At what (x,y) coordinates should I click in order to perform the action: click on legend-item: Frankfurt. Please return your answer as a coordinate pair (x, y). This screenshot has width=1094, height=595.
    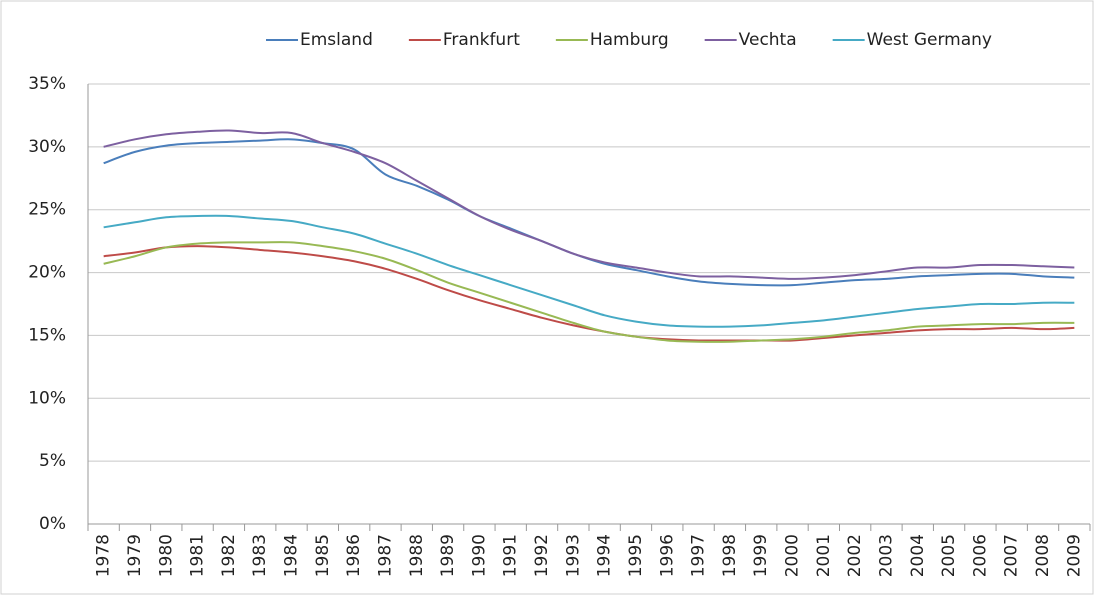
    Looking at the image, I should click on (464, 40).